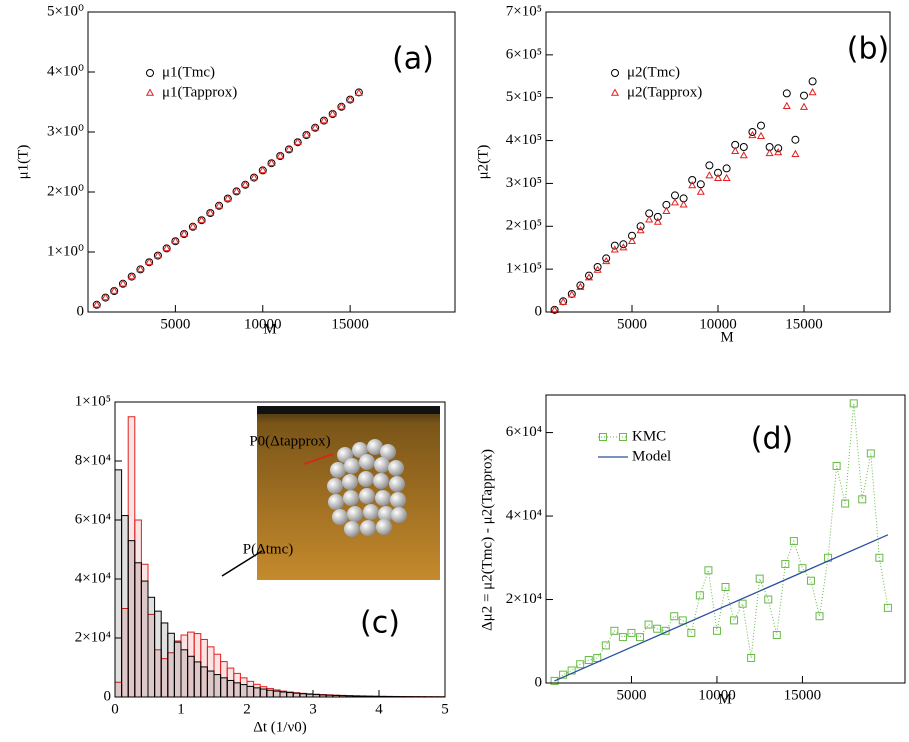  I want to click on x-tick-label: 1, so click(181, 709).